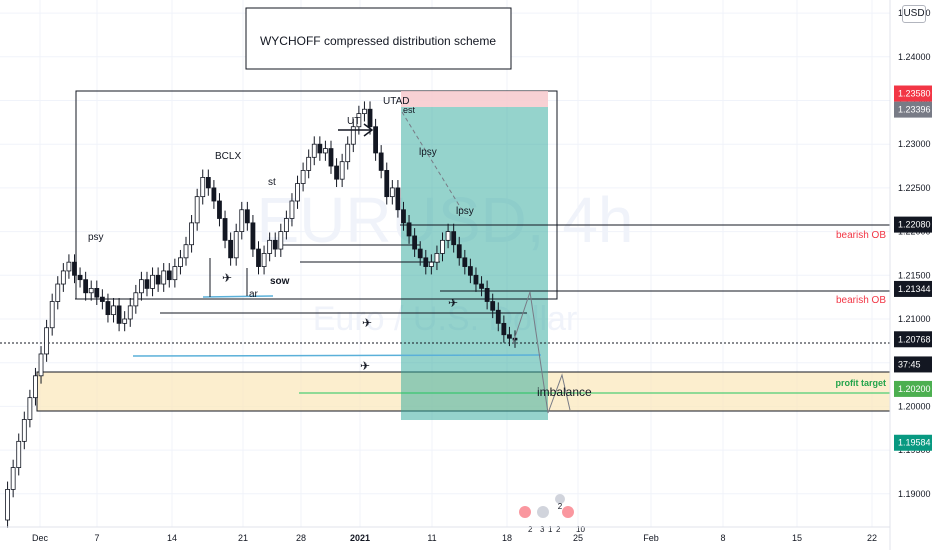 The height and width of the screenshot is (550, 932). I want to click on stop-zone, so click(474, 99).